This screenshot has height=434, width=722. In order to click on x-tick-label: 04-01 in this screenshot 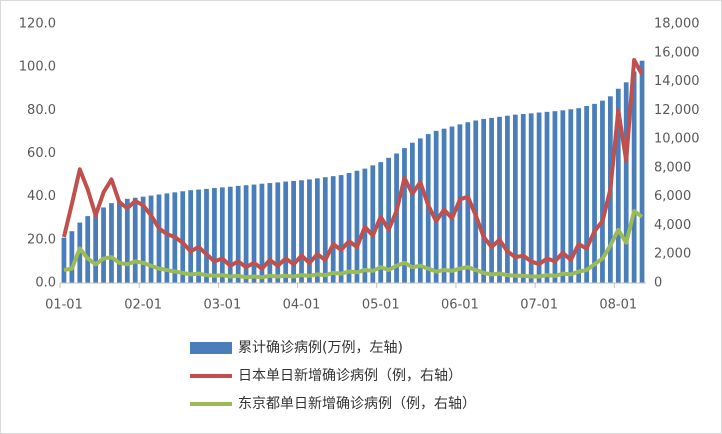, I will do `click(302, 305)`.